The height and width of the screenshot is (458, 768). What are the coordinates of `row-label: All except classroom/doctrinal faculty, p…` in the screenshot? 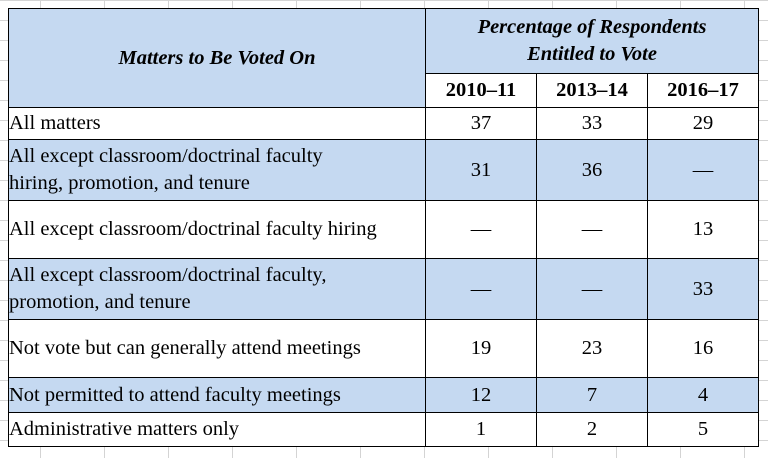 It's located at (217, 289).